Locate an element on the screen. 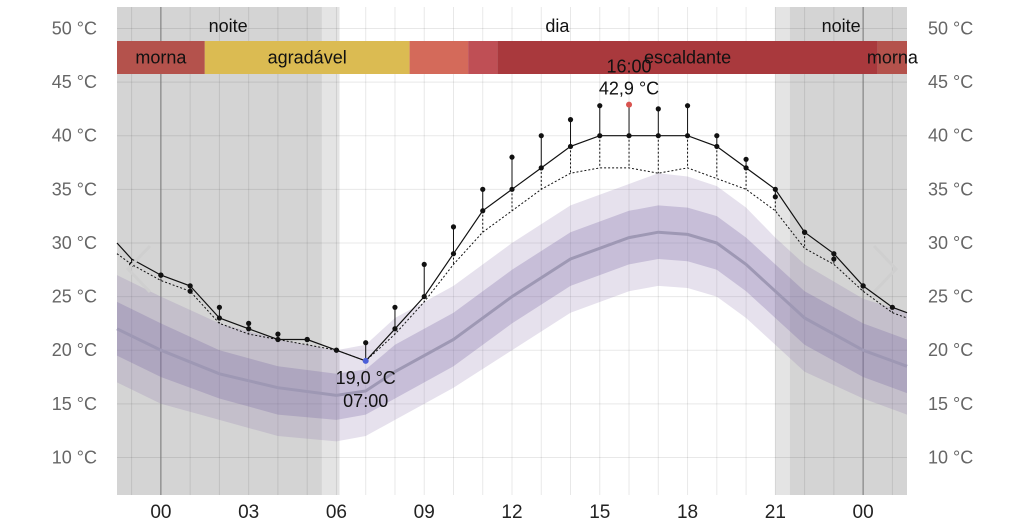  day-night-label: dia is located at coordinates (557, 26).